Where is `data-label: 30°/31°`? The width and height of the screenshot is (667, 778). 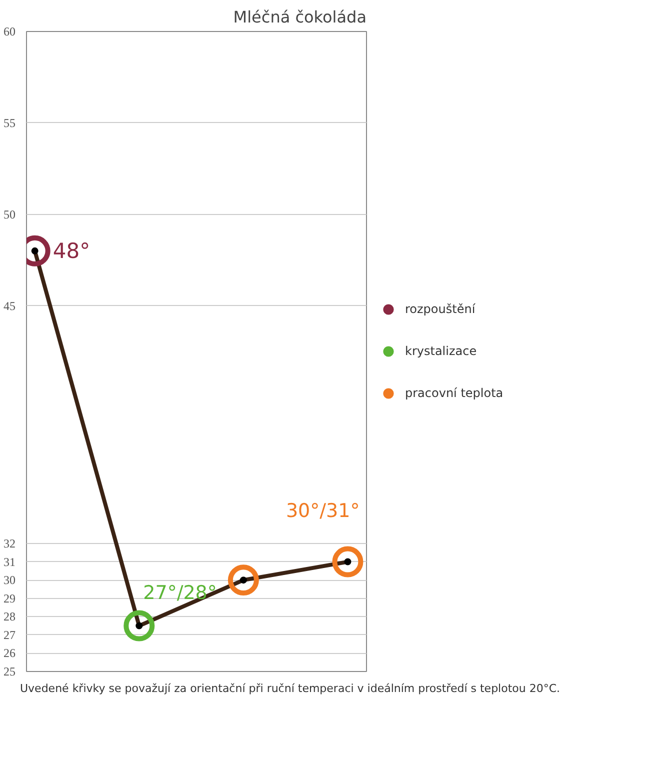
data-label: 30°/31° is located at coordinates (323, 511).